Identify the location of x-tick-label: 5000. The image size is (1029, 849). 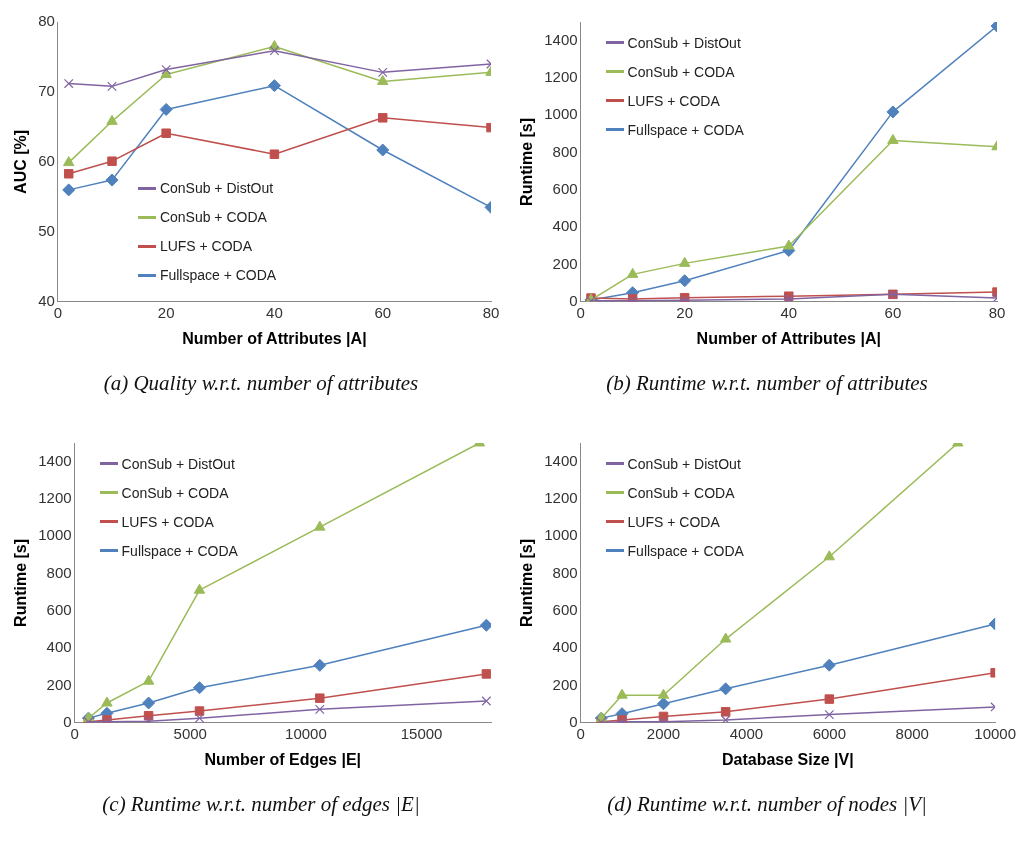
(190, 733).